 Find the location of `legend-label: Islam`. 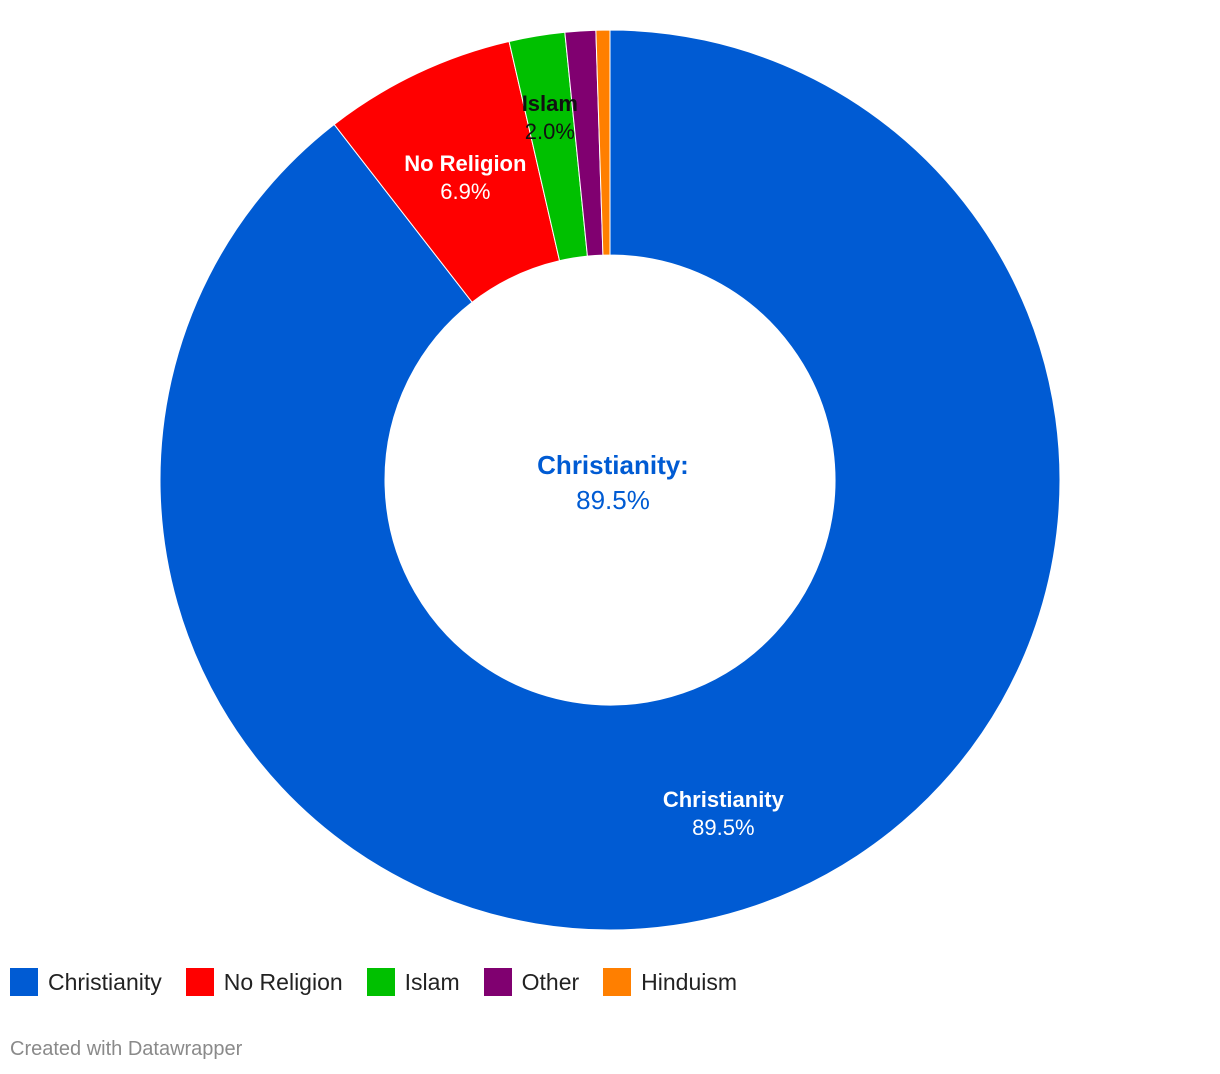

legend-label: Islam is located at coordinates (432, 981).